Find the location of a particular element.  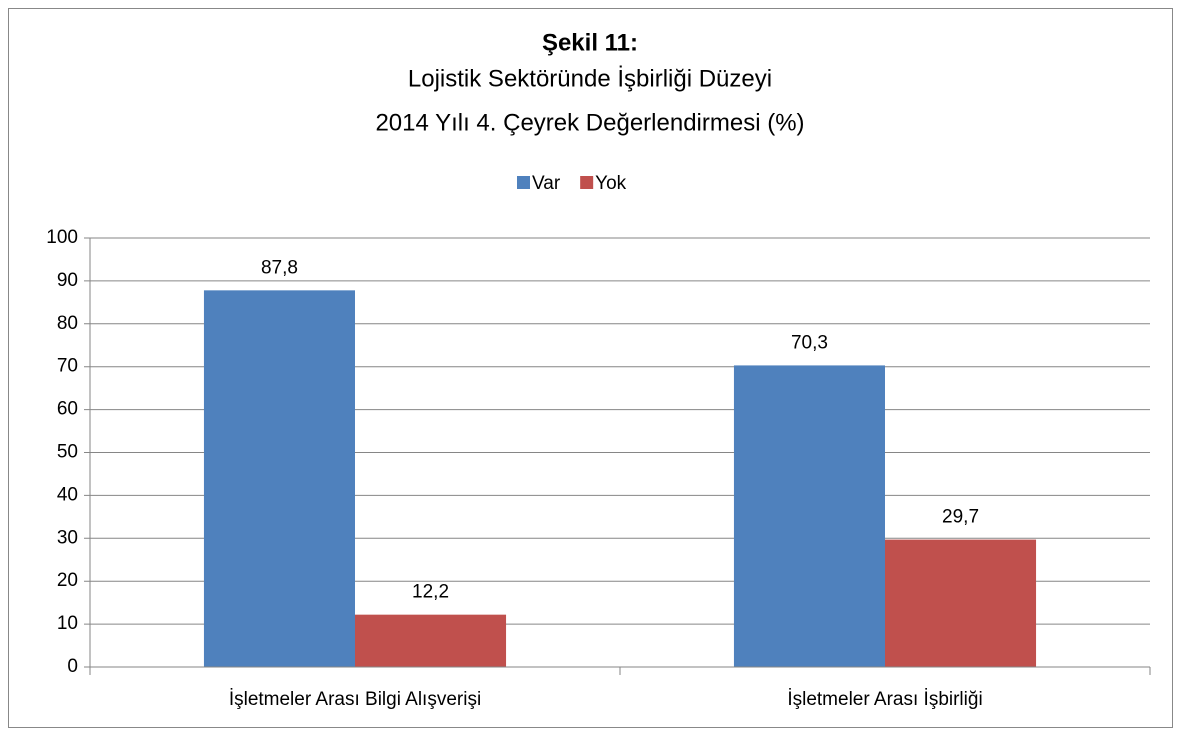

legend-label: Var is located at coordinates (546, 183).